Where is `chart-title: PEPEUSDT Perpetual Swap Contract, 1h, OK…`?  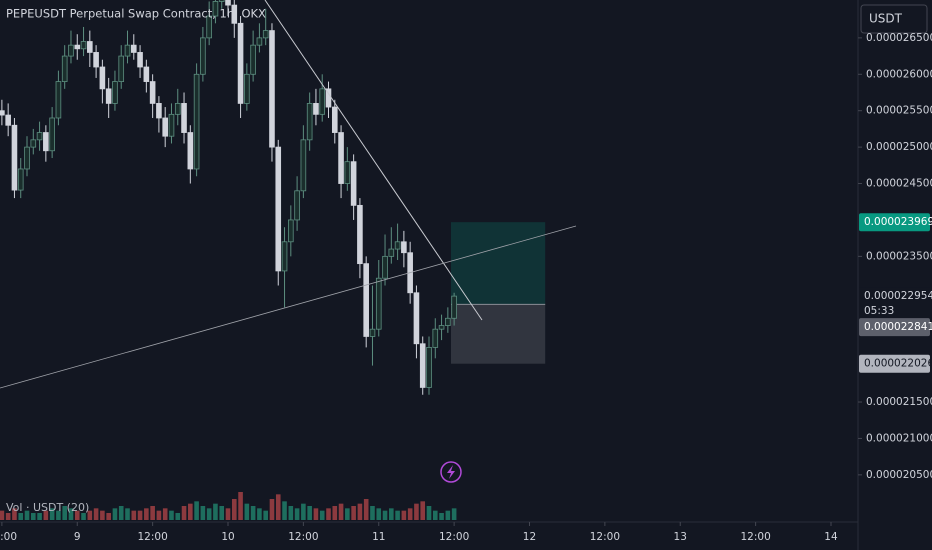
chart-title: PEPEUSDT Perpetual Swap Contract, 1h, OK… is located at coordinates (136, 14).